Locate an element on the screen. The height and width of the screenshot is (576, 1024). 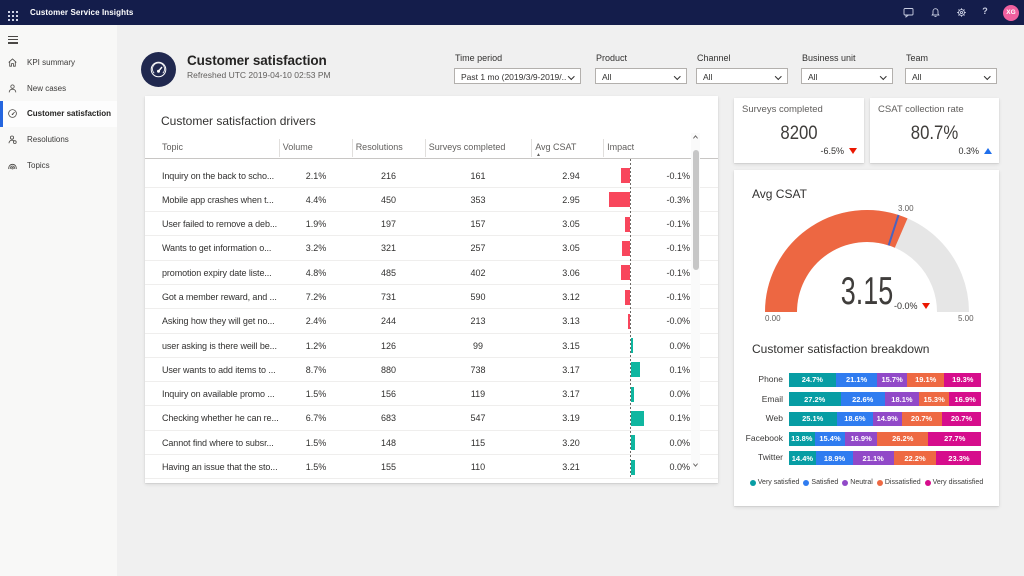
cell-surveys-completed: 590 is located at coordinates (478, 296).